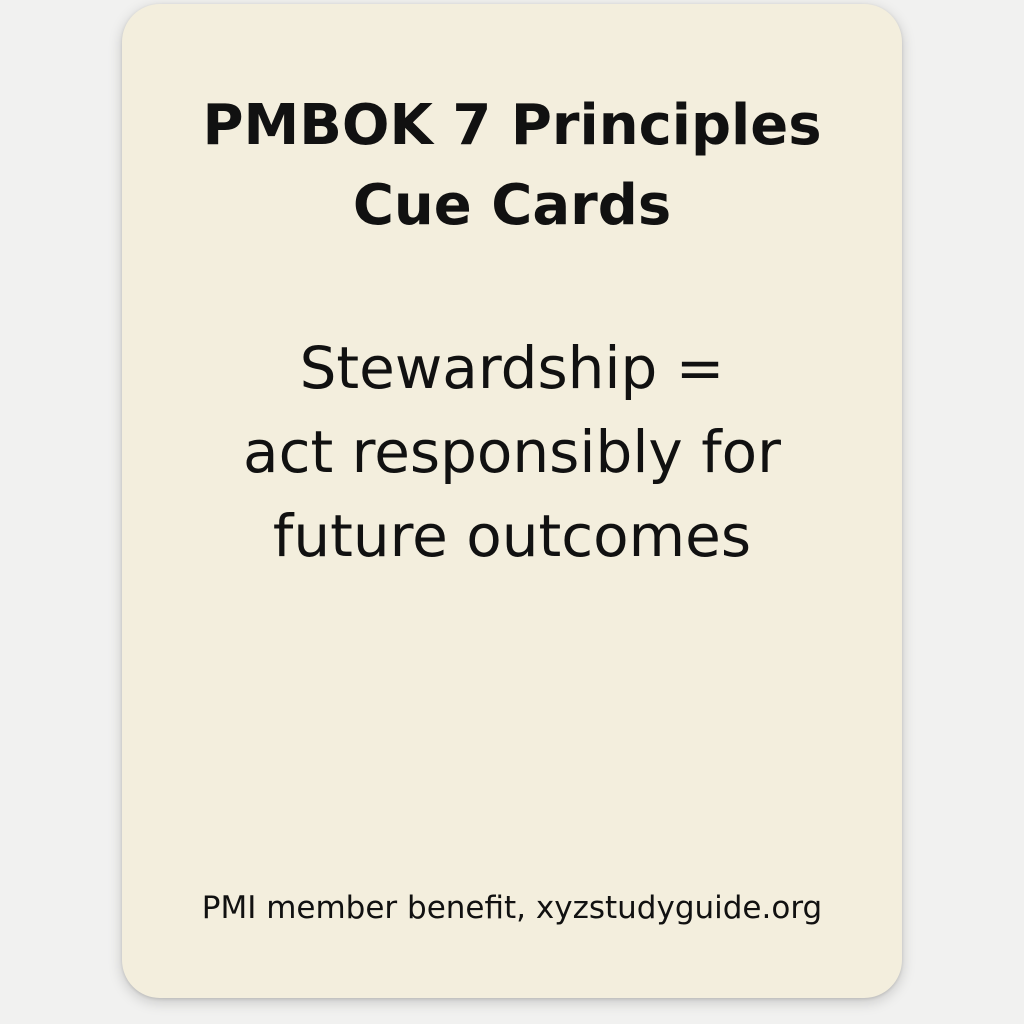 The width and height of the screenshot is (1024, 1024). What do you see at coordinates (512, 166) in the screenshot?
I see `card-title: PMBOK 7 Principles Cue Cards` at bounding box center [512, 166].